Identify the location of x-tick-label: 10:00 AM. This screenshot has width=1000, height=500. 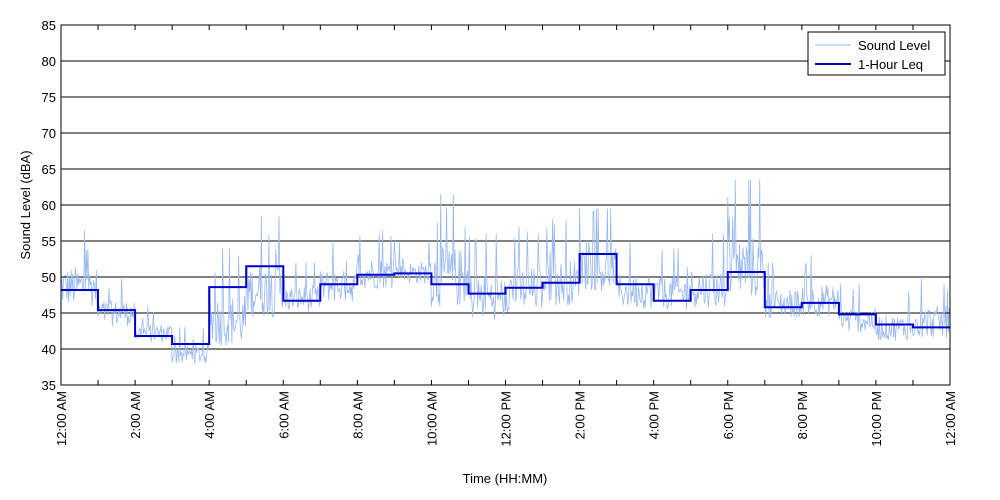
(431, 418).